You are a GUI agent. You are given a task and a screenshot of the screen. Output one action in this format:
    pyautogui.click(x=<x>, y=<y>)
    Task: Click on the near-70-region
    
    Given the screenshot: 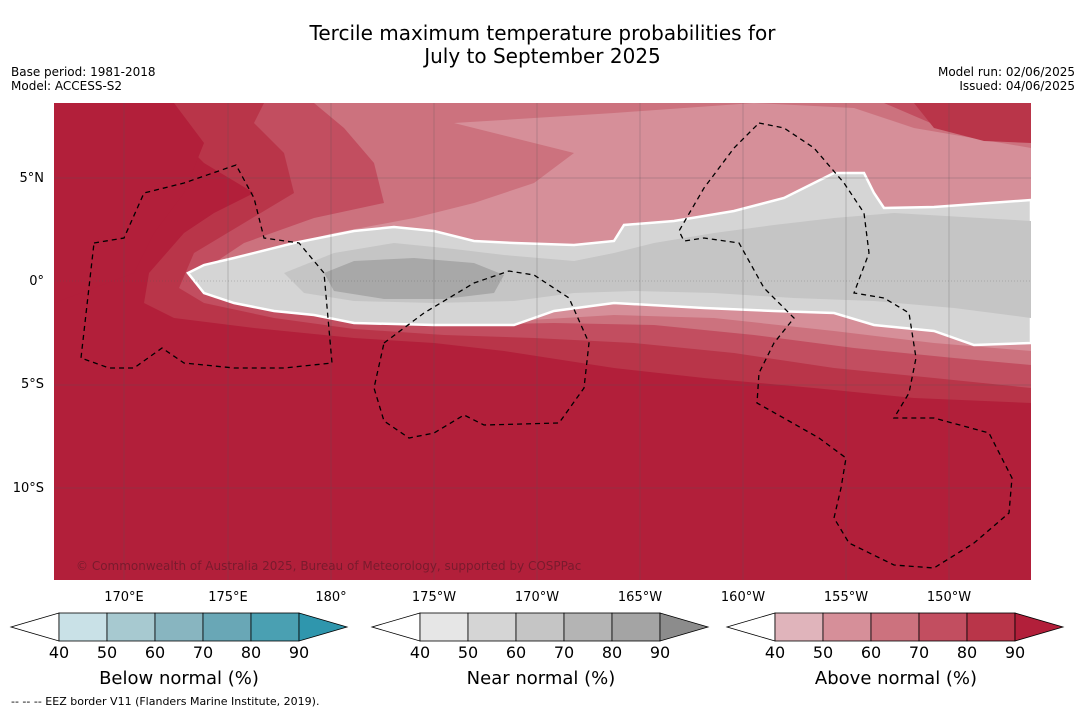 What is the action you would take?
    pyautogui.click(x=414, y=278)
    